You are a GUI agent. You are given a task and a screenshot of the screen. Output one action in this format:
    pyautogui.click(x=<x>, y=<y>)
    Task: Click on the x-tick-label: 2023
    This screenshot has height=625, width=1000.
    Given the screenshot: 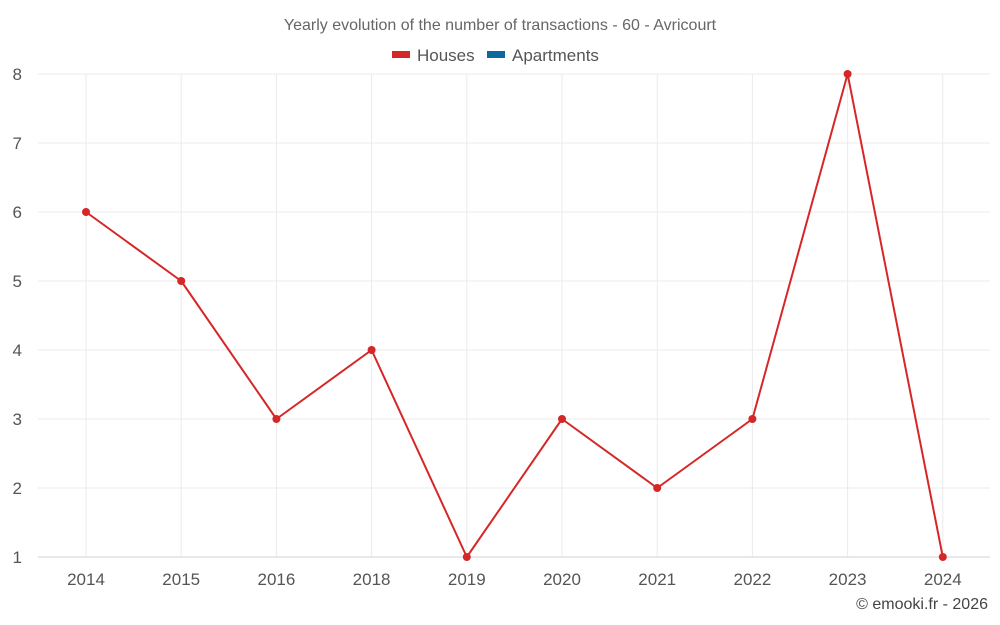 What is the action you would take?
    pyautogui.click(x=848, y=579)
    